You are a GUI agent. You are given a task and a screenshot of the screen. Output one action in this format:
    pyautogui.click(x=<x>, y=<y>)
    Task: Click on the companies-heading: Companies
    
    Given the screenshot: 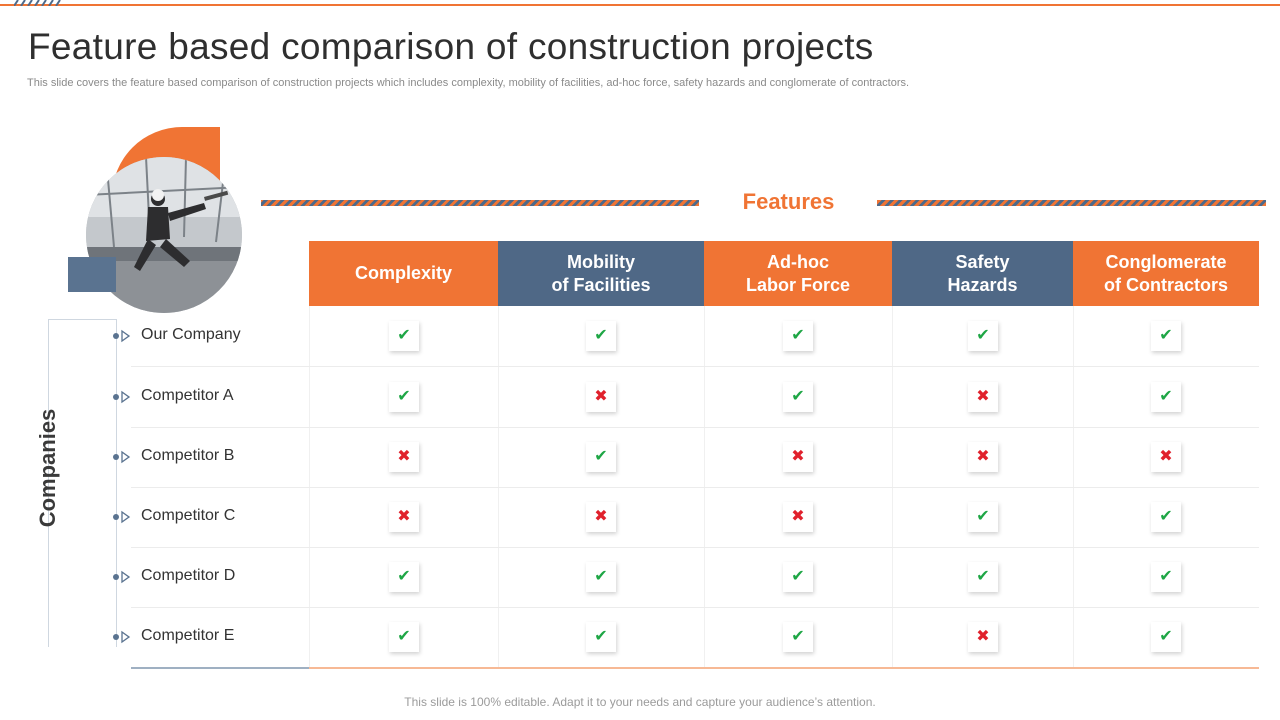 What is the action you would take?
    pyautogui.click(x=47, y=468)
    